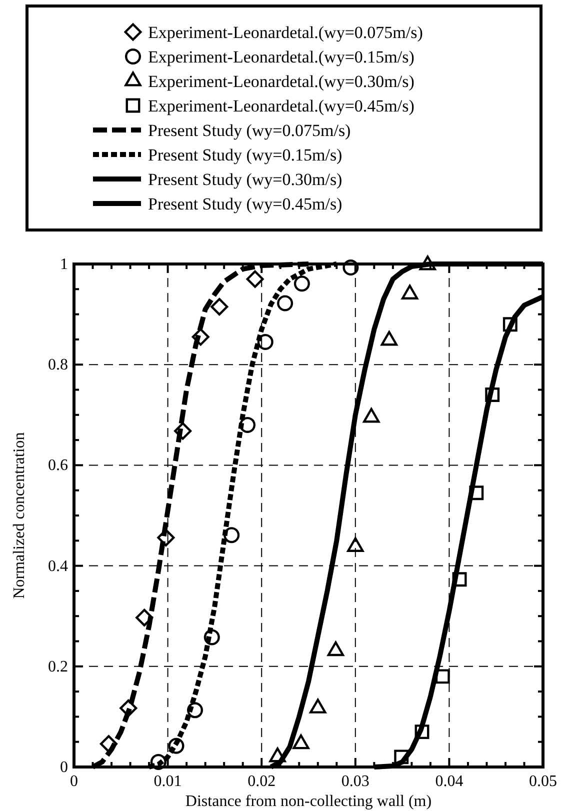 The height and width of the screenshot is (811, 562). Describe the element at coordinates (245, 204) in the screenshot. I see `legend-label: Present Study (wy=0.45m/s)` at that location.